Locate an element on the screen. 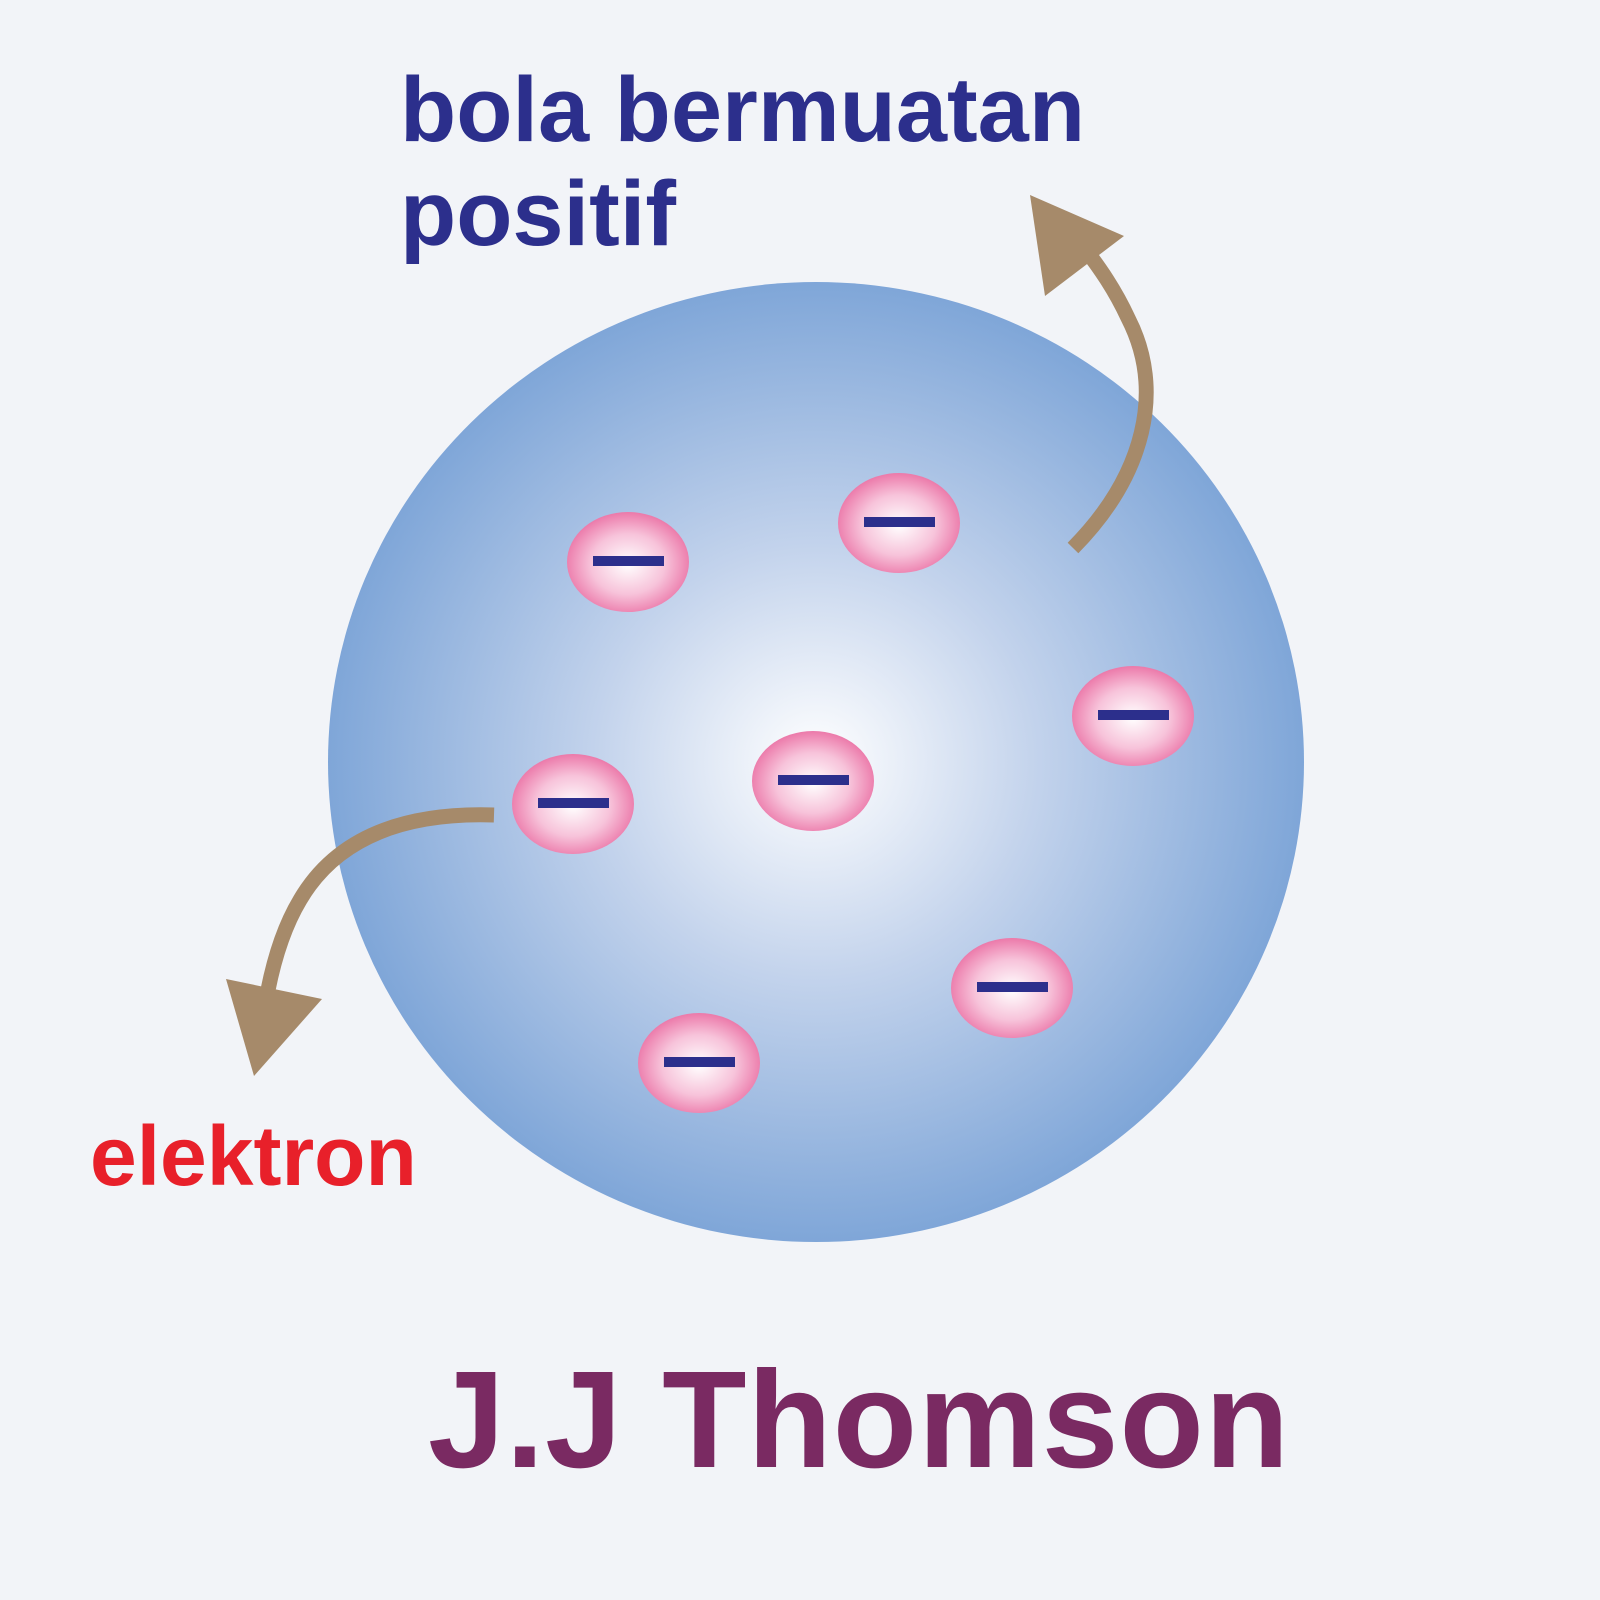  positive-sphere-label: bola bermuatan positif is located at coordinates (742, 162).